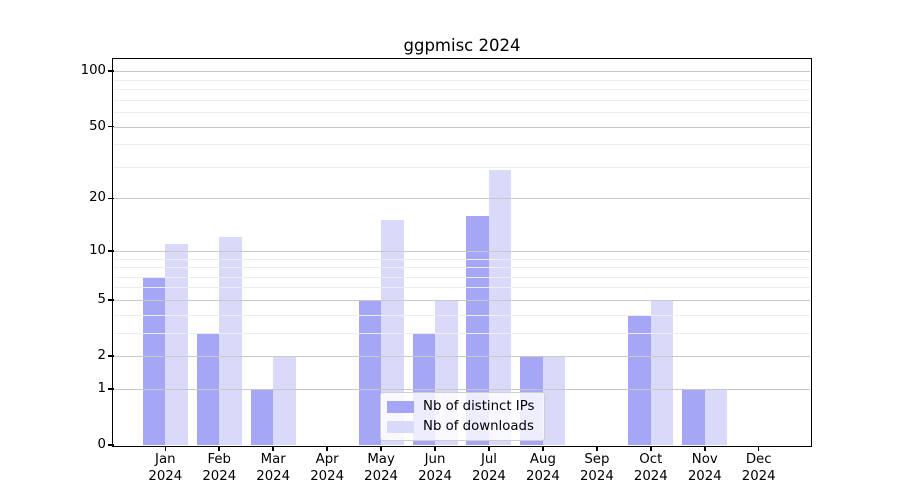 Image resolution: width=900 pixels, height=500 pixels. I want to click on bar-may-downloads, so click(392, 332).